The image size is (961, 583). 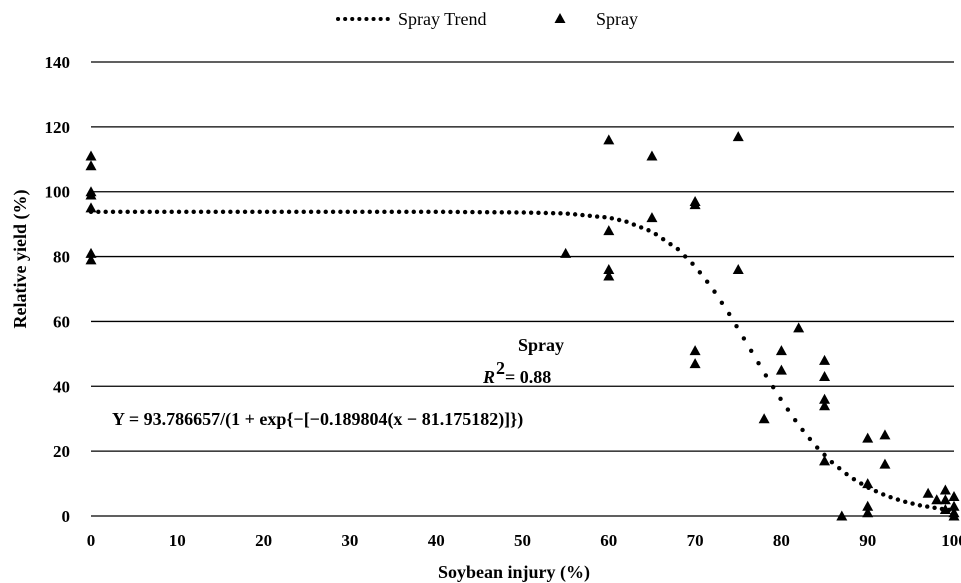 I want to click on annotation-series-label: Spray, so click(x=541, y=345).